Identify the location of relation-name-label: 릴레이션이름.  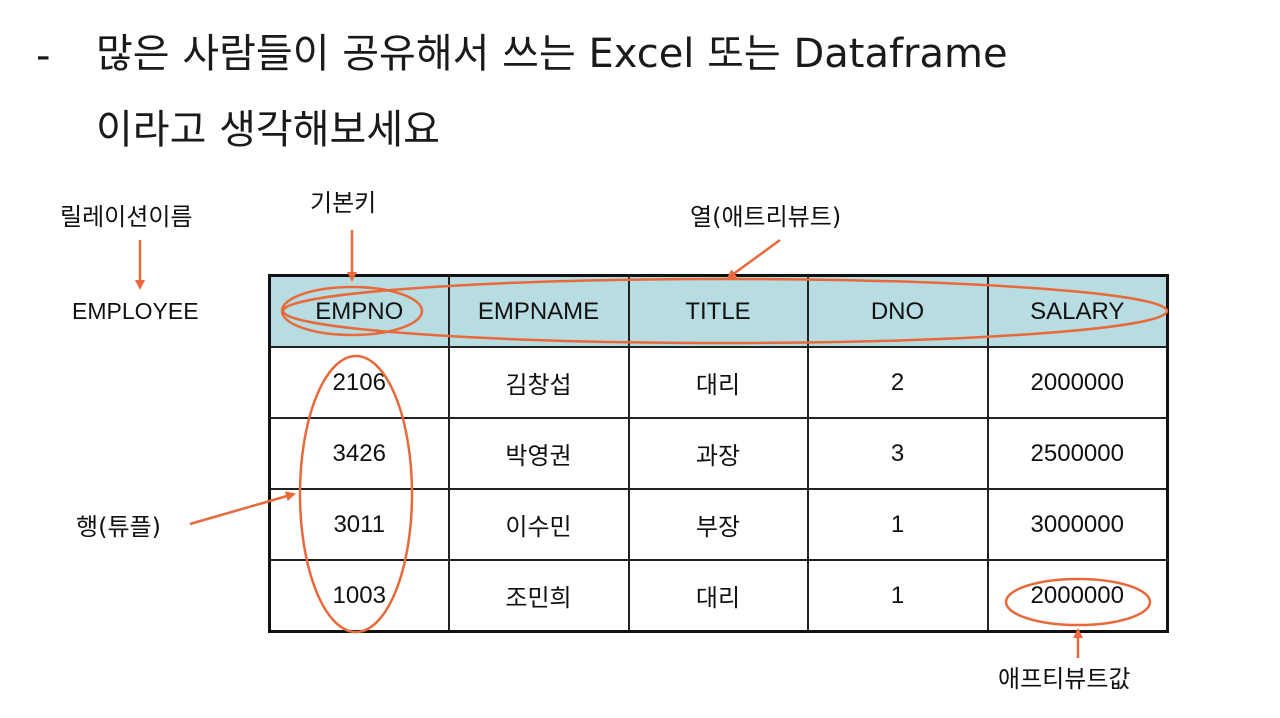
(126, 217).